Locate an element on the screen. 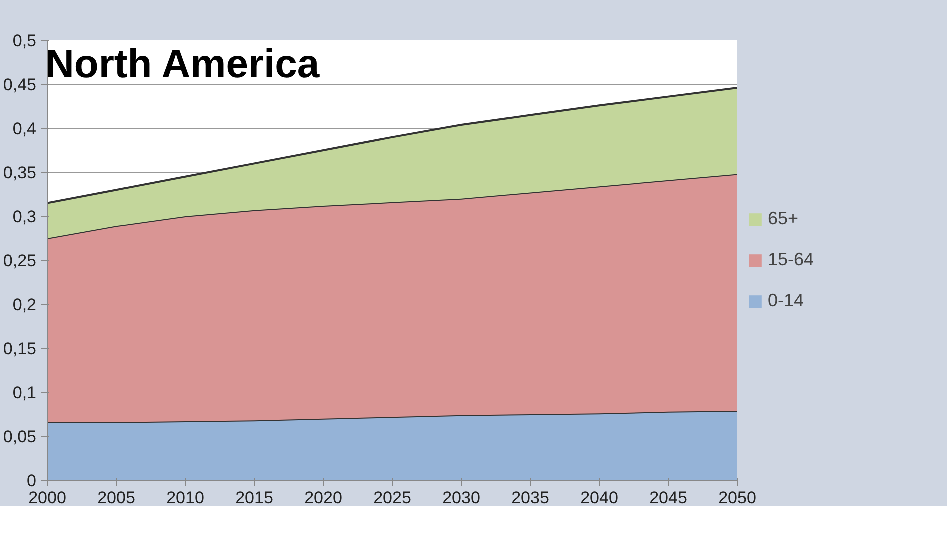 The image size is (947, 550). x-tick-label: 2000 is located at coordinates (47, 498).